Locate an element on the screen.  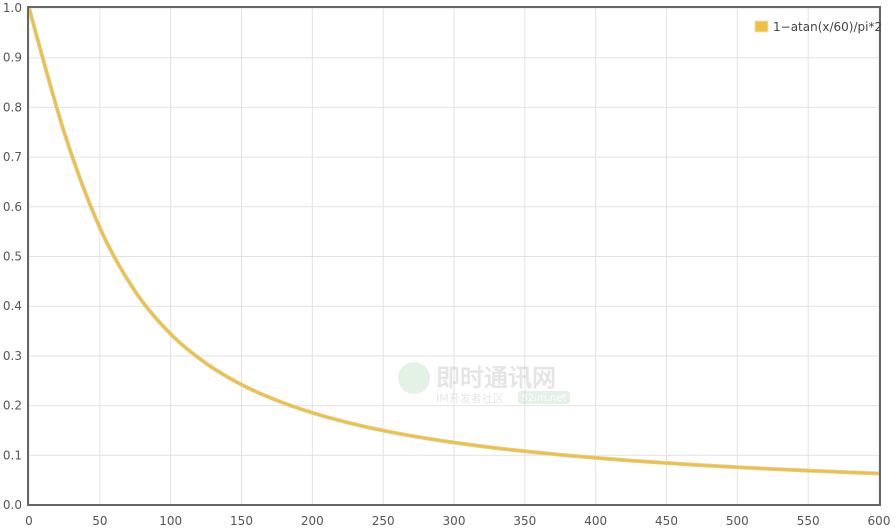
y-axis: 0.0 0.1 0.2 0.3 0.4 0.5 0.6 0.7 0.8 0.9 1.0 is located at coordinates (12, 256).